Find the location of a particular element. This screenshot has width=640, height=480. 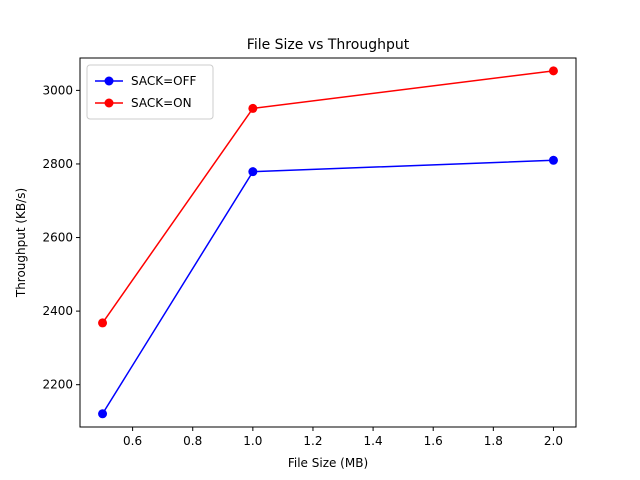

y-tick-label: 2200 is located at coordinates (57, 385).